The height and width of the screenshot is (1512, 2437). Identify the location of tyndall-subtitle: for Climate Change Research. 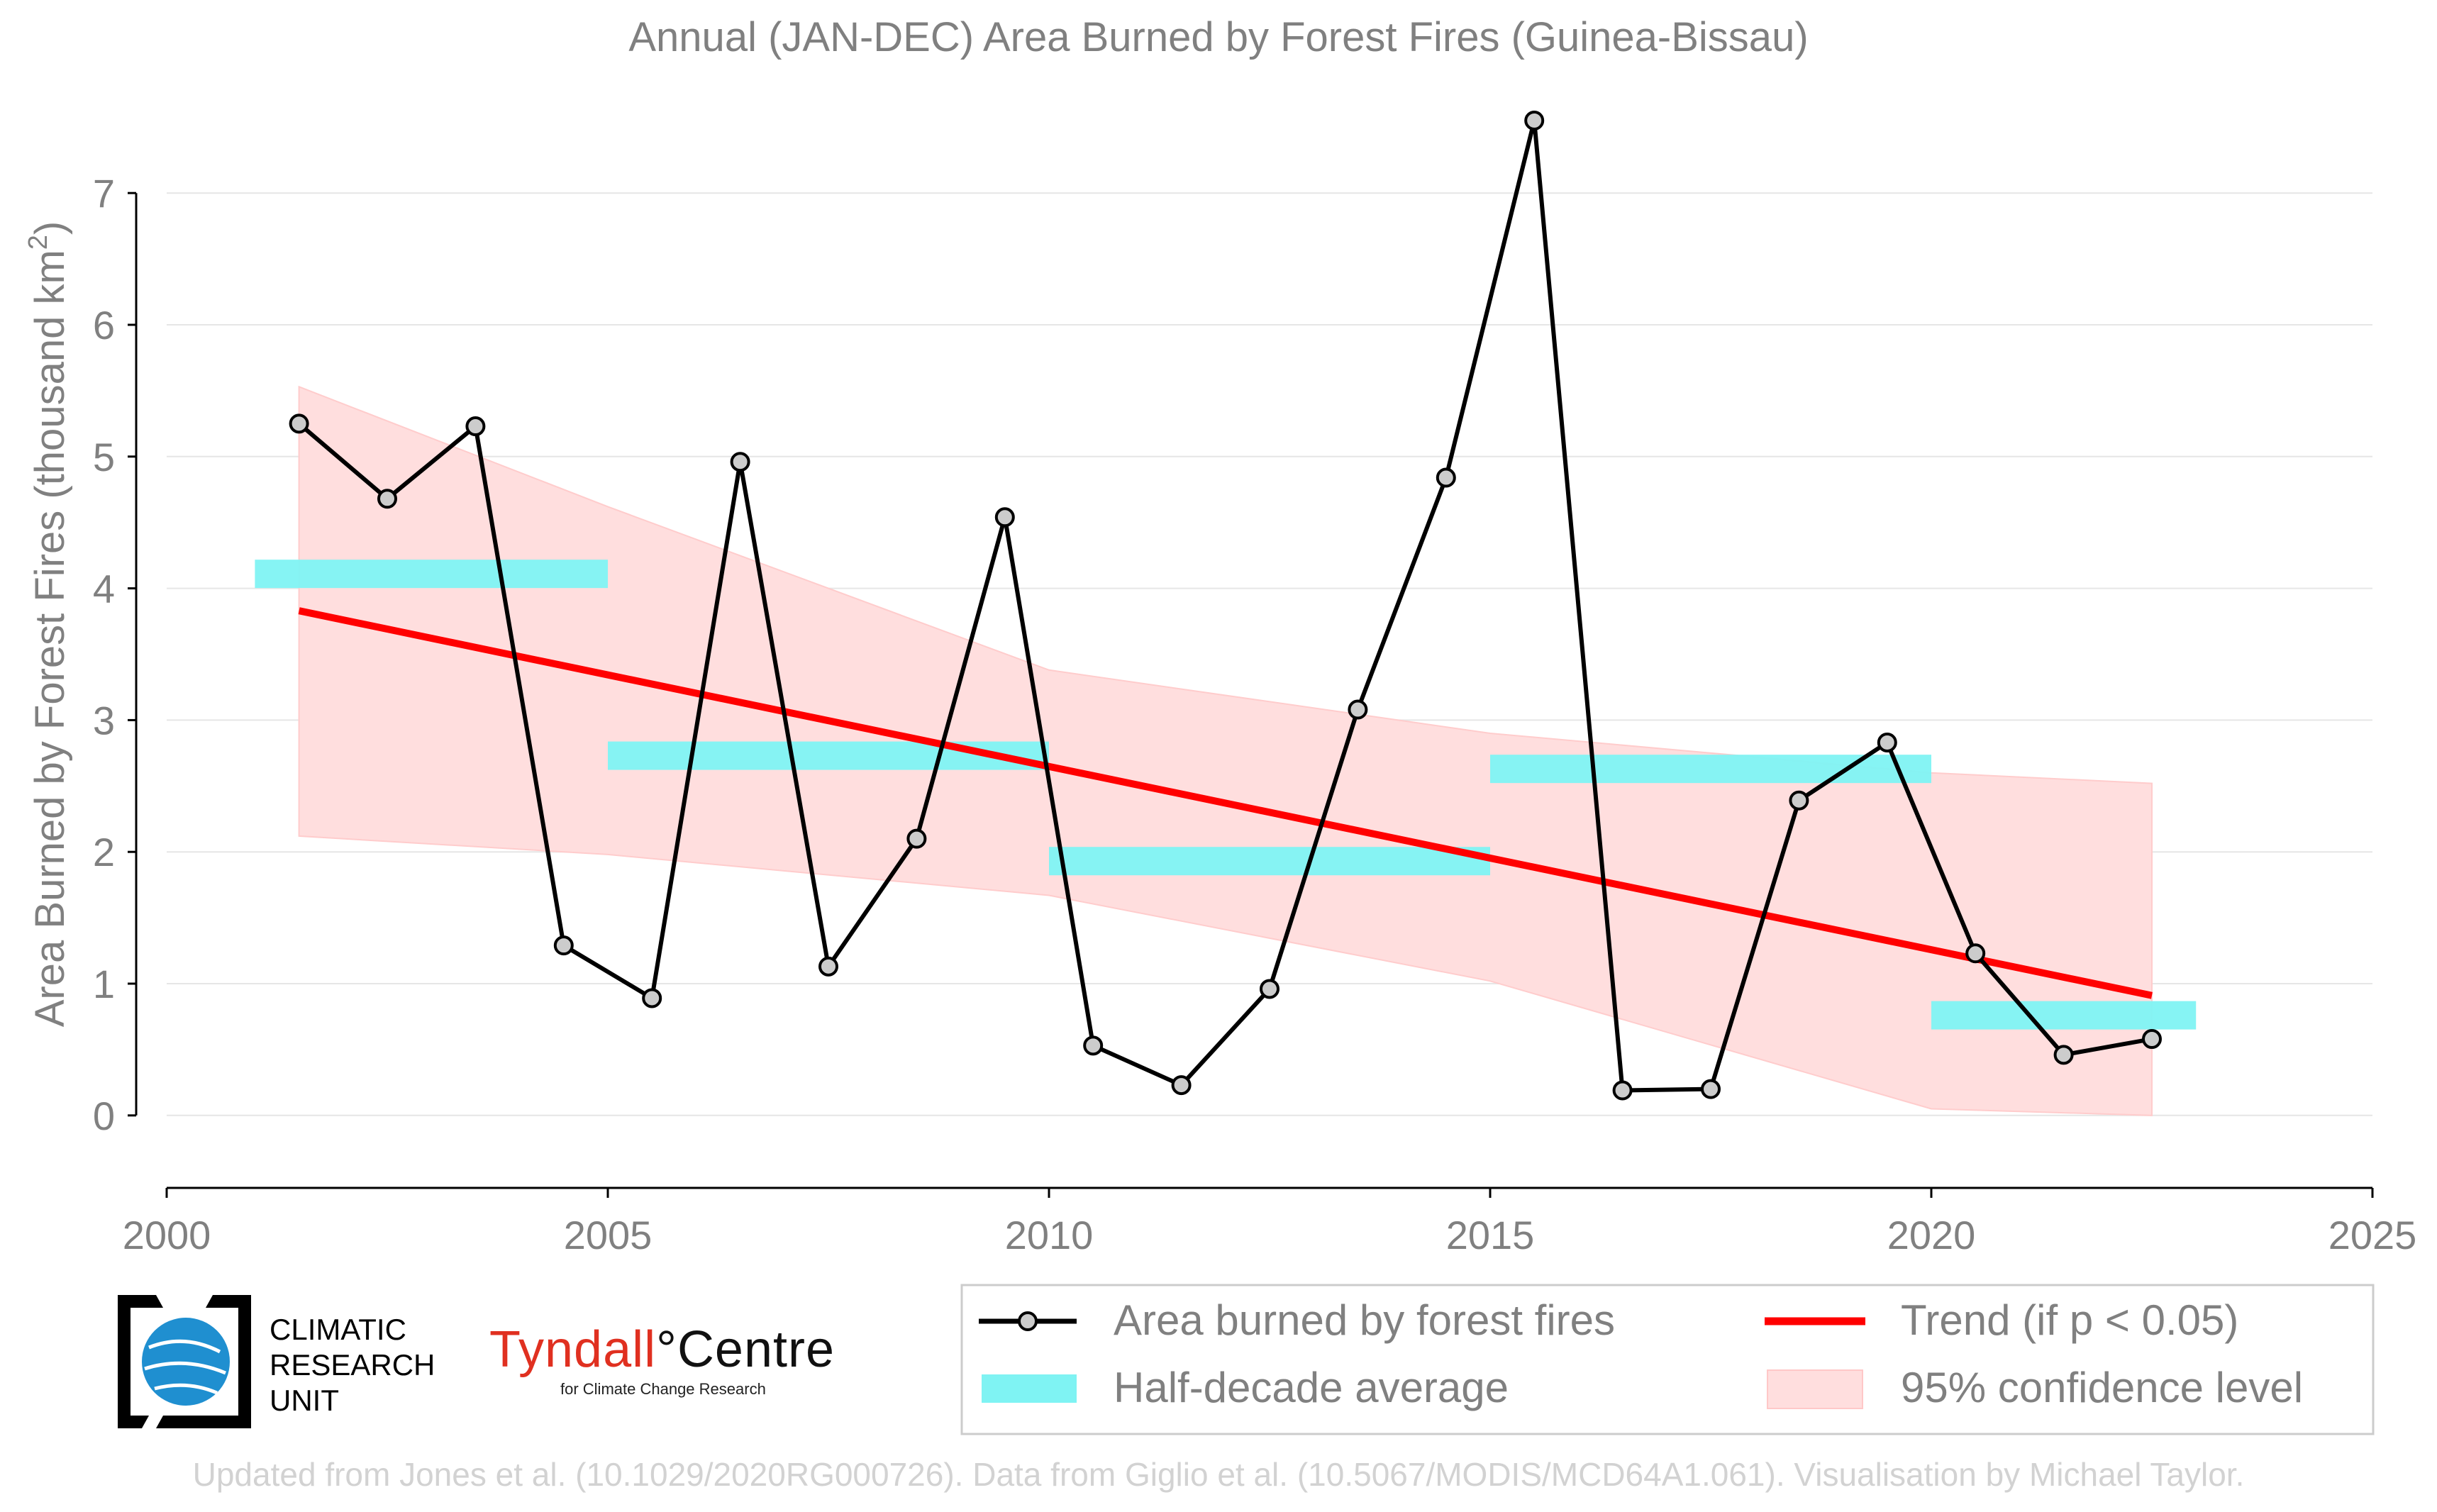
(663, 1389).